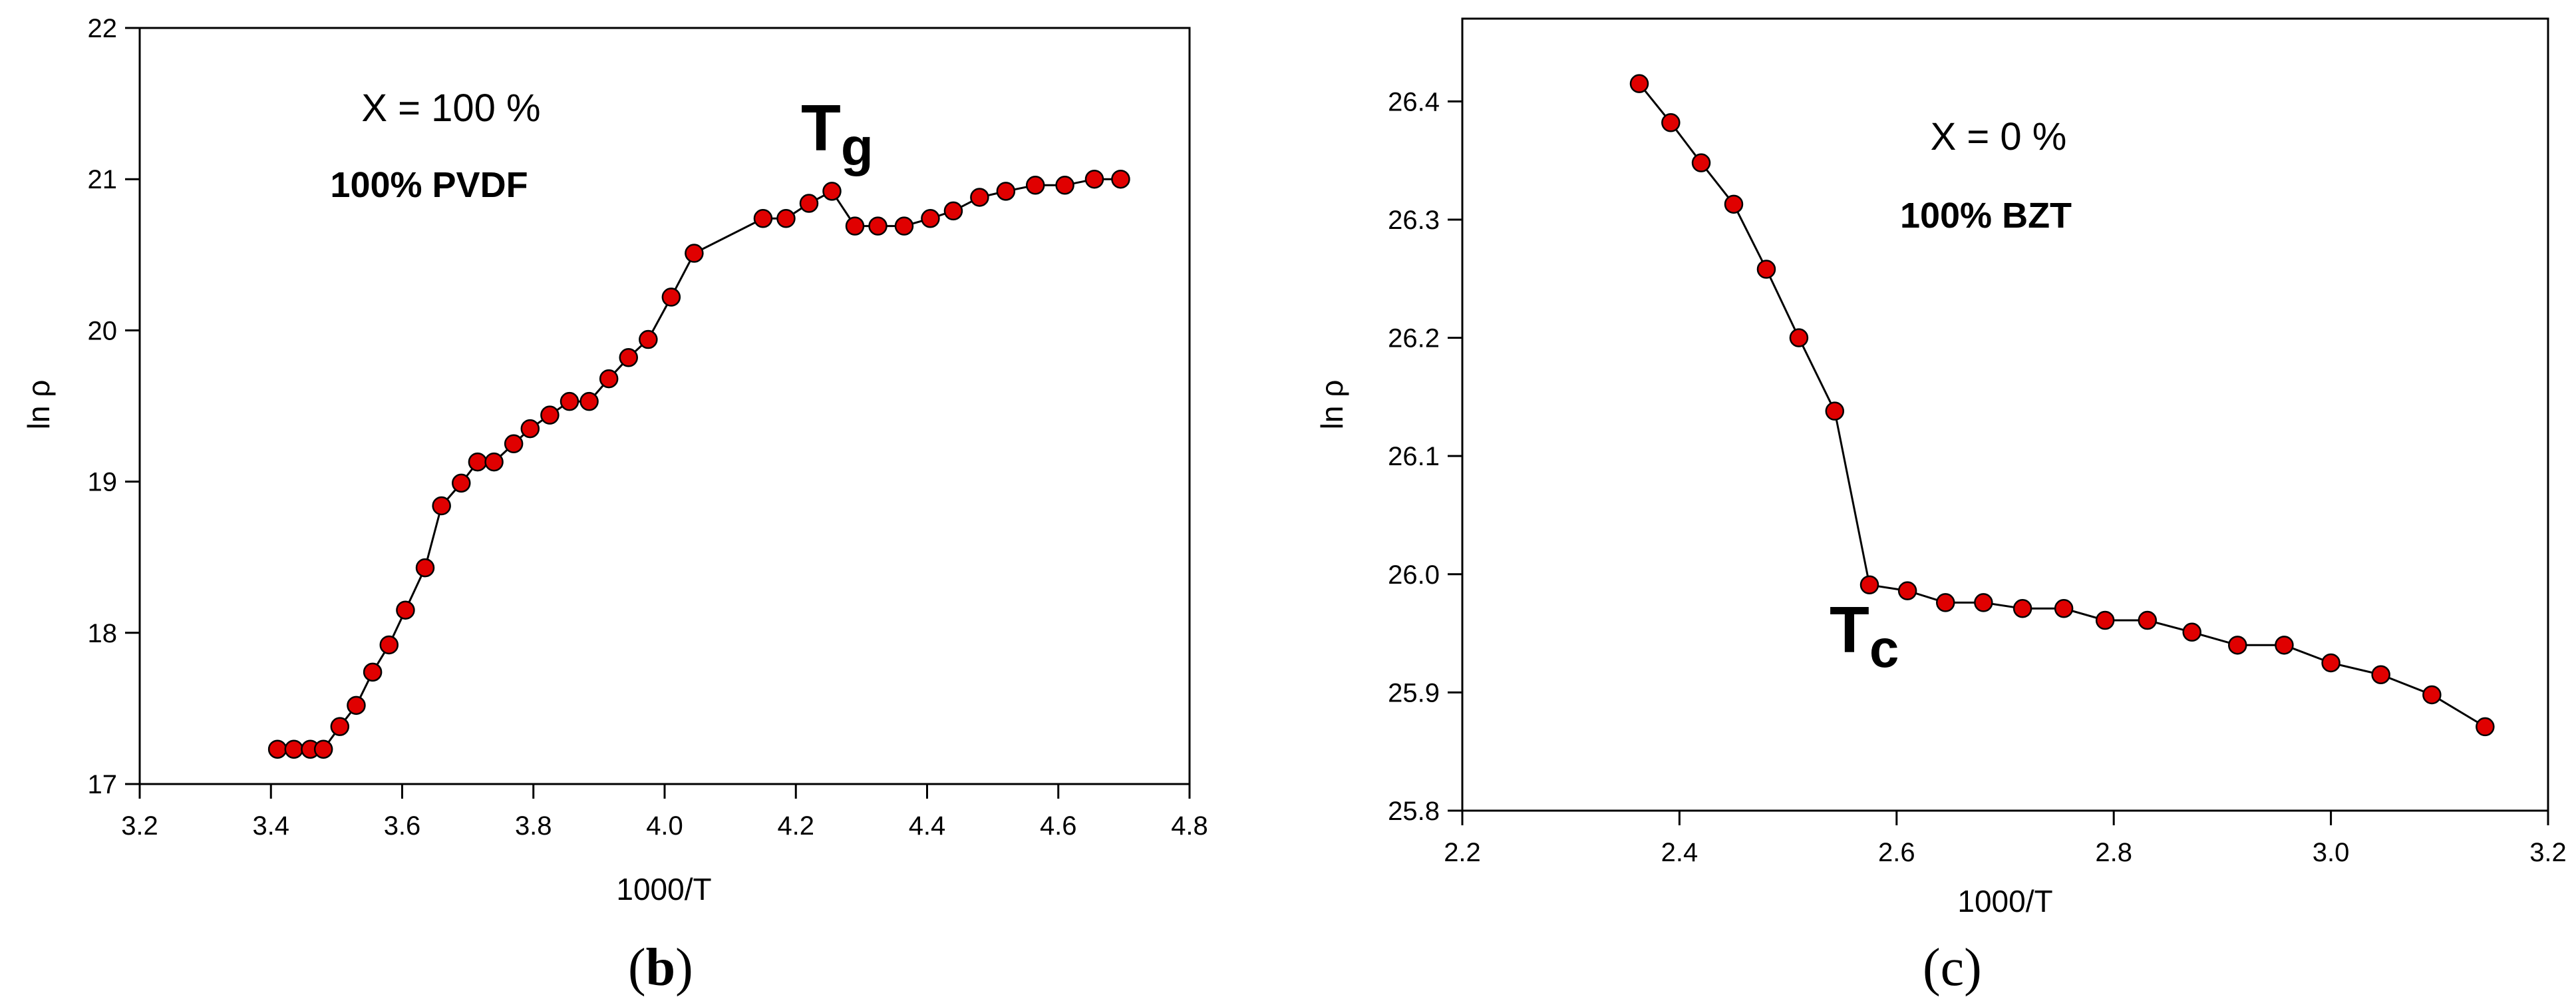 This screenshot has height=1005, width=2576. What do you see at coordinates (533, 826) in the screenshot?
I see `x-tick-label: 3.8` at bounding box center [533, 826].